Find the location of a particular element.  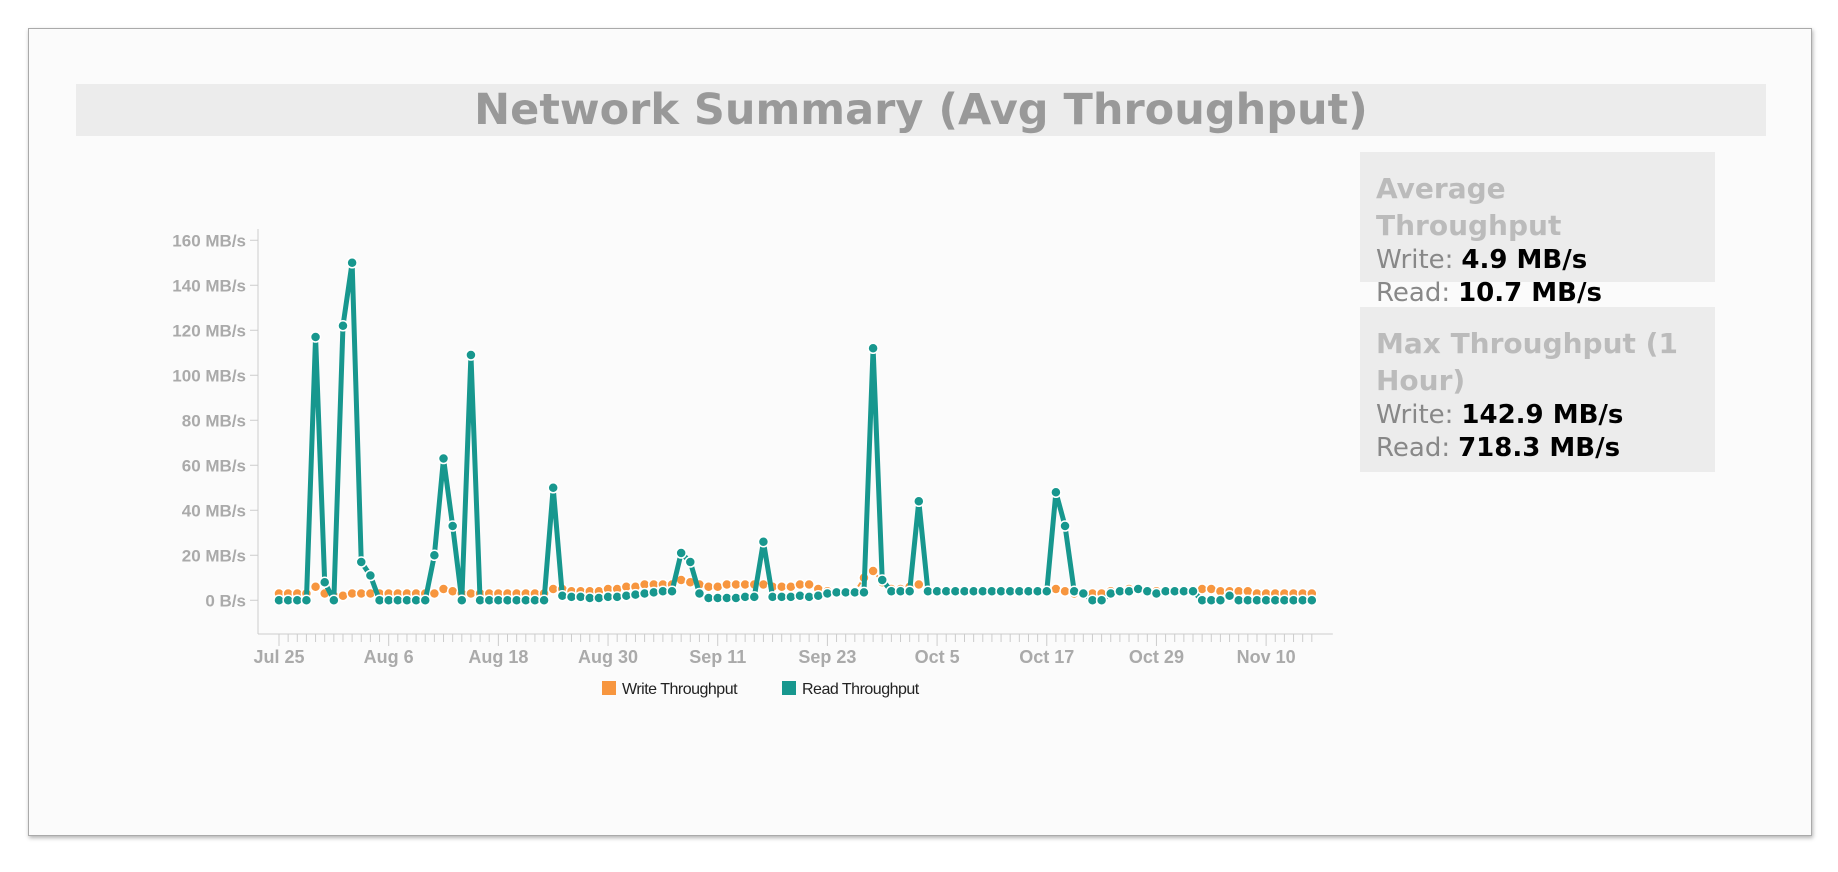

y-tick-label: 60 MB/s is located at coordinates (214, 465).